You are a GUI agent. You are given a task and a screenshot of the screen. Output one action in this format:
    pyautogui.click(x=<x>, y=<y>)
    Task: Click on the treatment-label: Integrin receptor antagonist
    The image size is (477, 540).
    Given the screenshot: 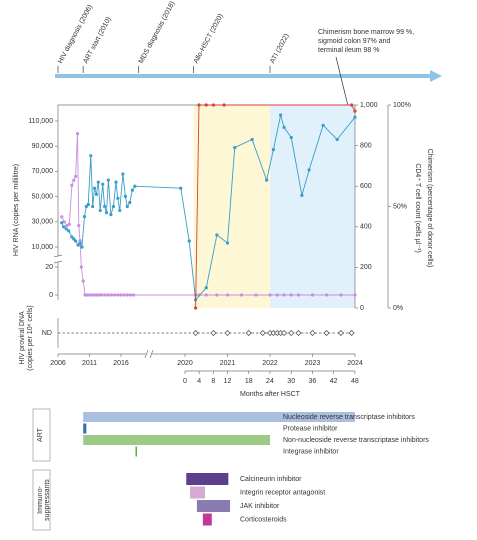 What is the action you would take?
    pyautogui.click(x=282, y=492)
    